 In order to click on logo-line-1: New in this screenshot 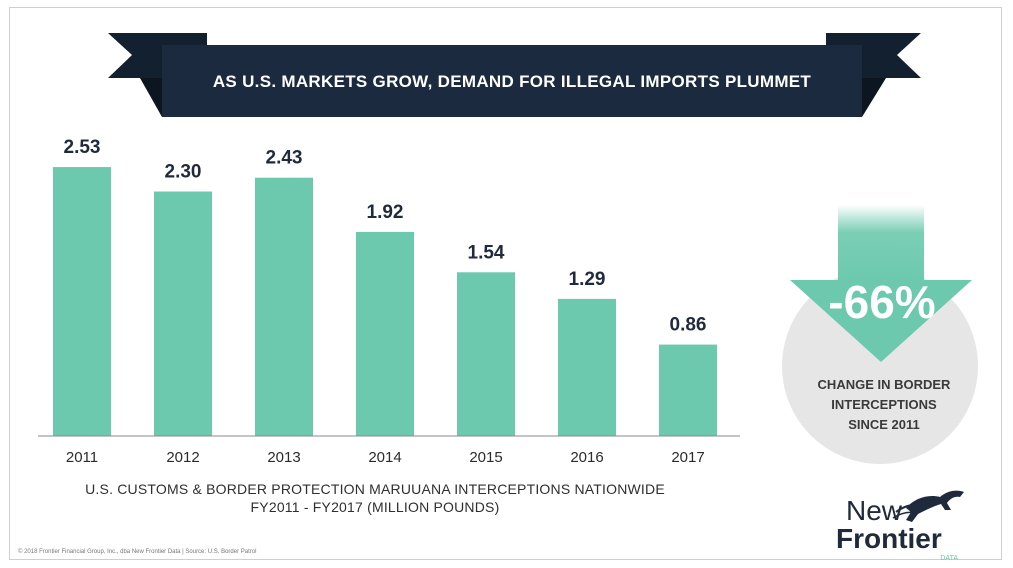, I will do `click(874, 510)`.